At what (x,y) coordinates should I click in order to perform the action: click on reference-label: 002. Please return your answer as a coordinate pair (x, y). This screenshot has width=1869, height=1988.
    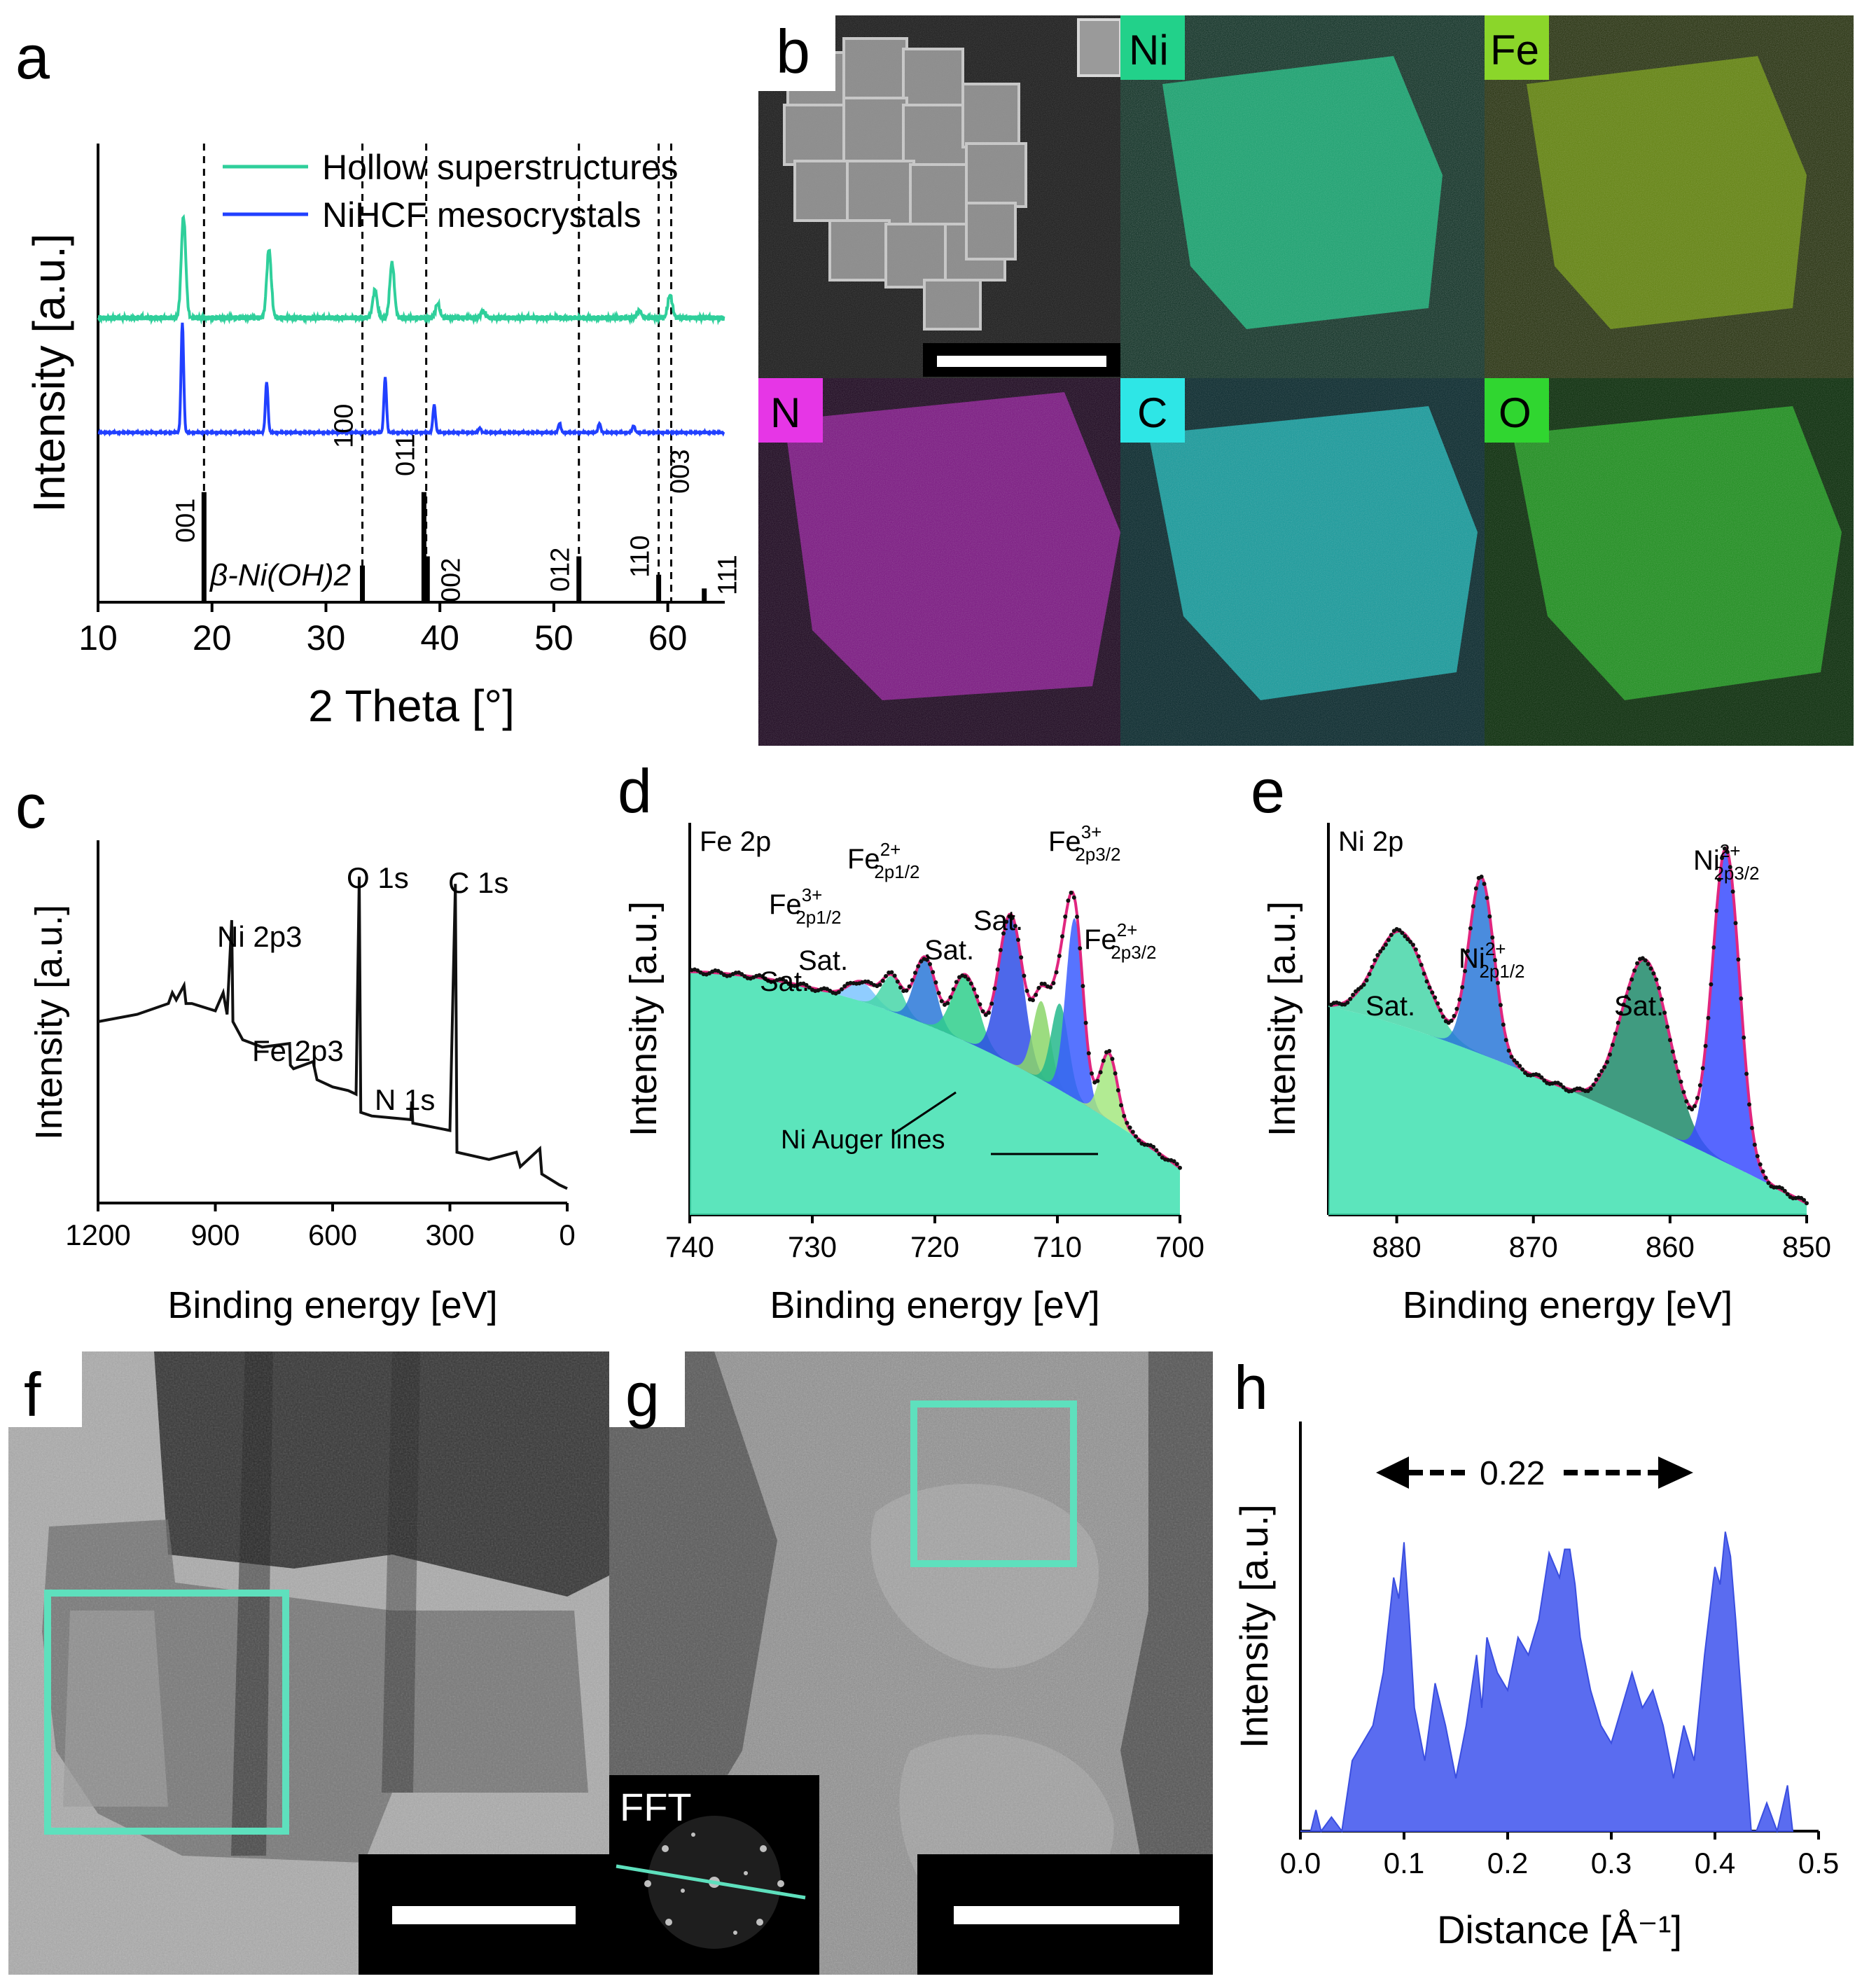
    Looking at the image, I should click on (451, 580).